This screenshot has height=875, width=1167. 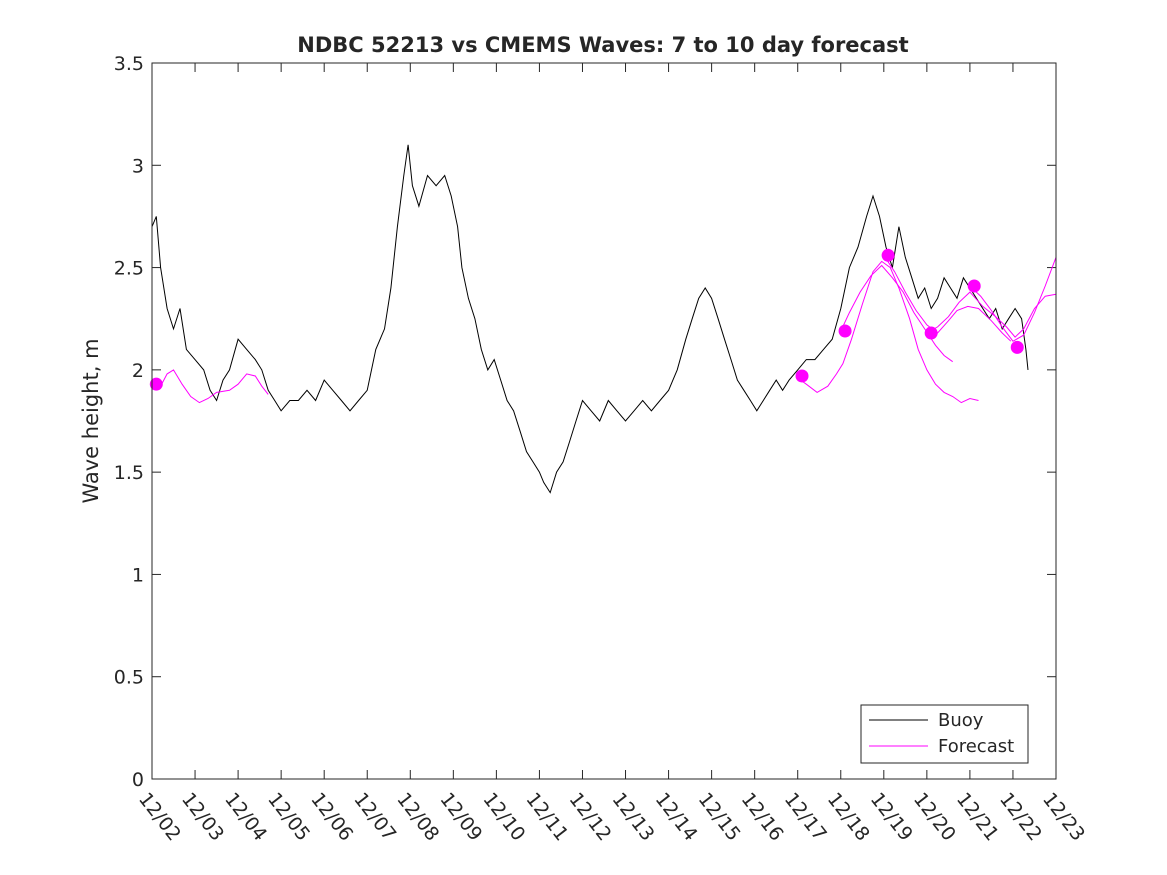 I want to click on x-tick-label: 12/04, so click(x=245, y=817).